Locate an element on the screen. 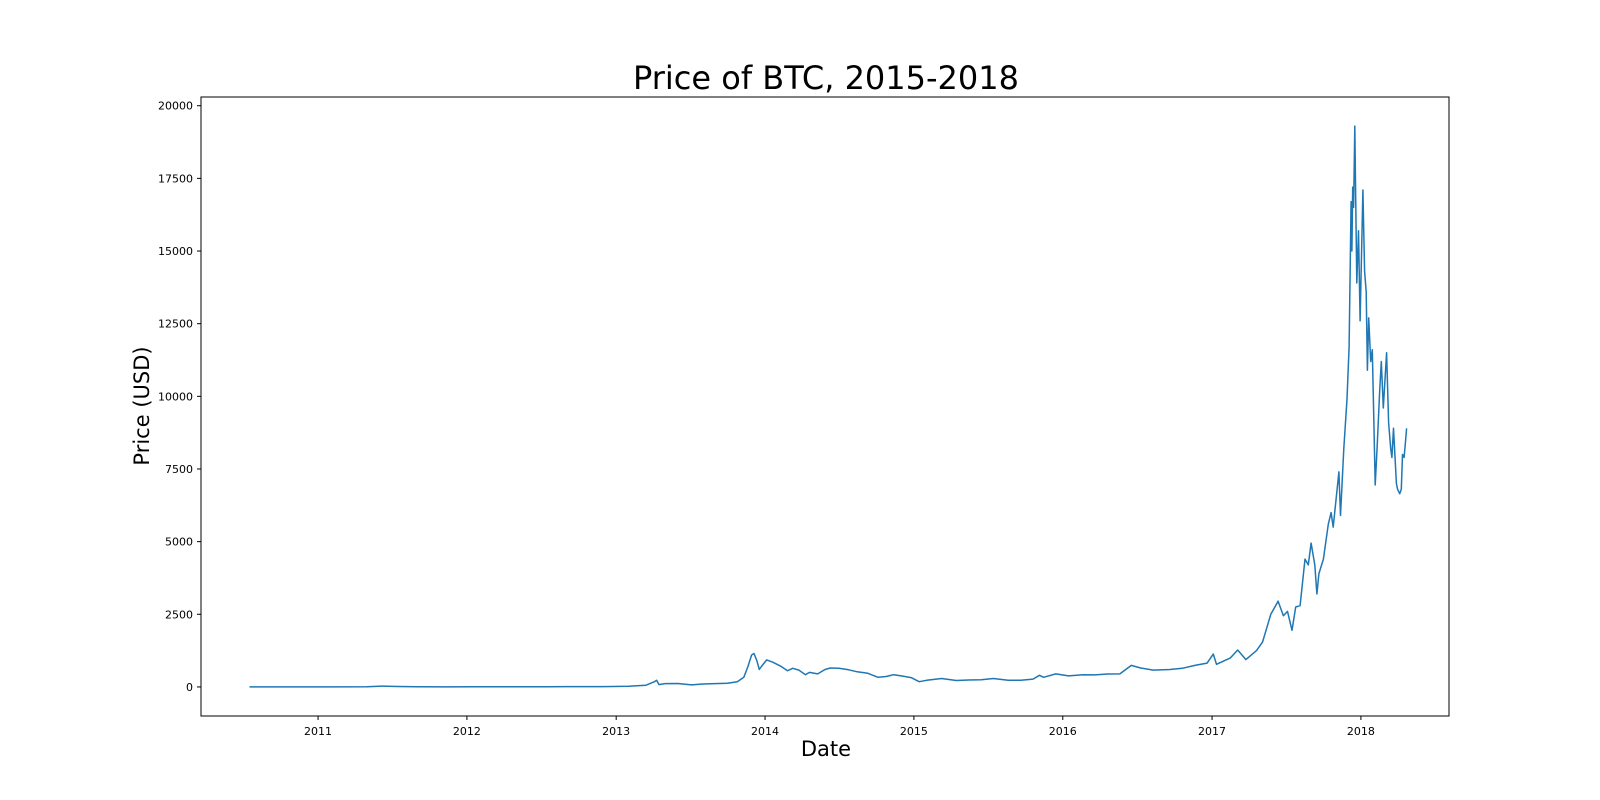  x-axis-label: Date is located at coordinates (826, 749).